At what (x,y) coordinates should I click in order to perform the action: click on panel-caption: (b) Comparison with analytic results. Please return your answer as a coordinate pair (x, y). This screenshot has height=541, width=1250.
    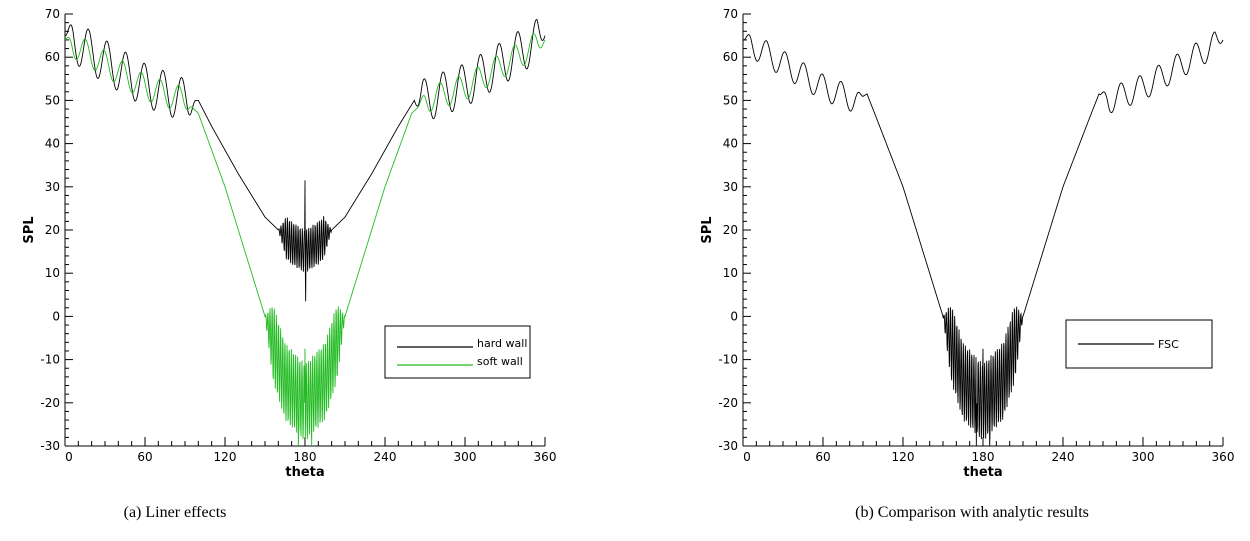
    Looking at the image, I should click on (972, 512).